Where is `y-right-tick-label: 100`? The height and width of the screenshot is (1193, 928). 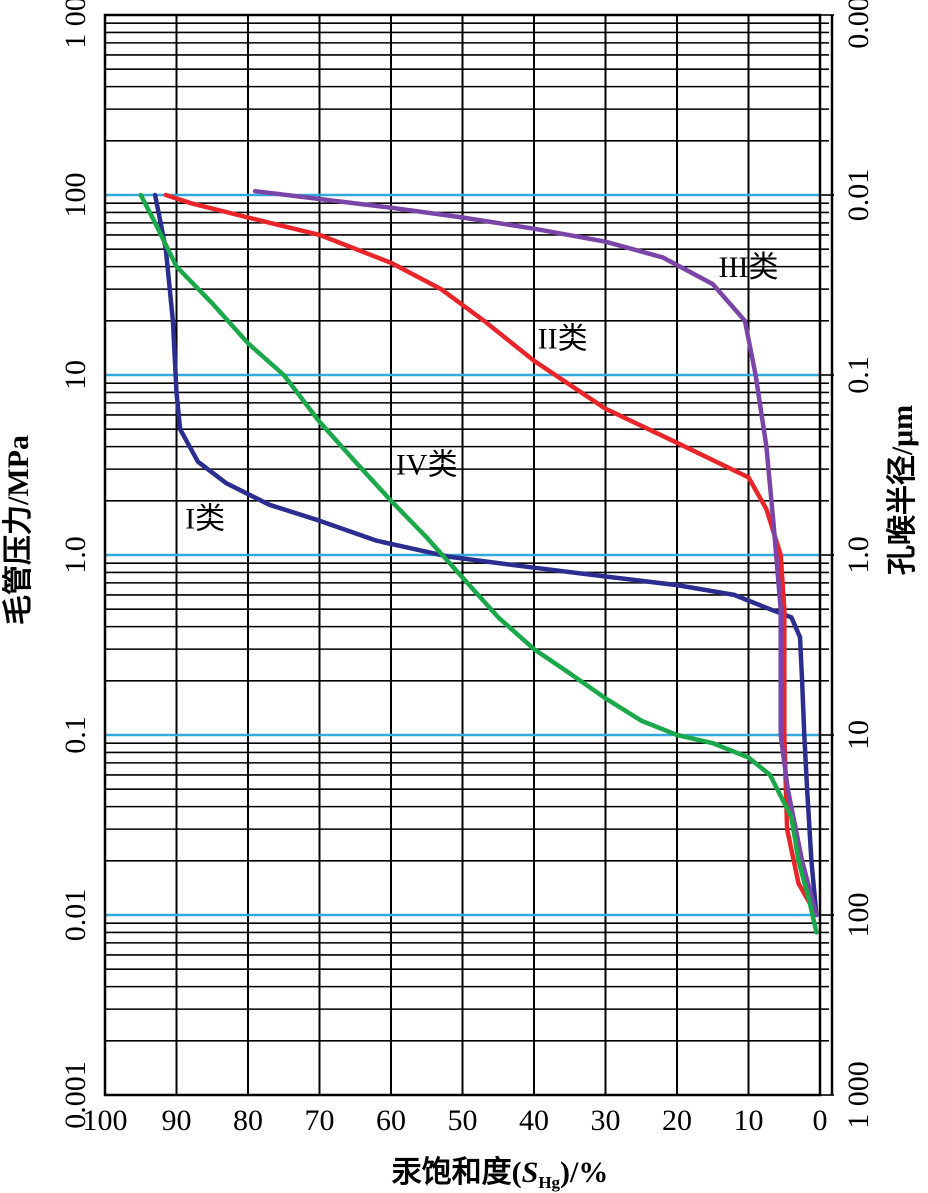
y-right-tick-label: 100 is located at coordinates (858, 915).